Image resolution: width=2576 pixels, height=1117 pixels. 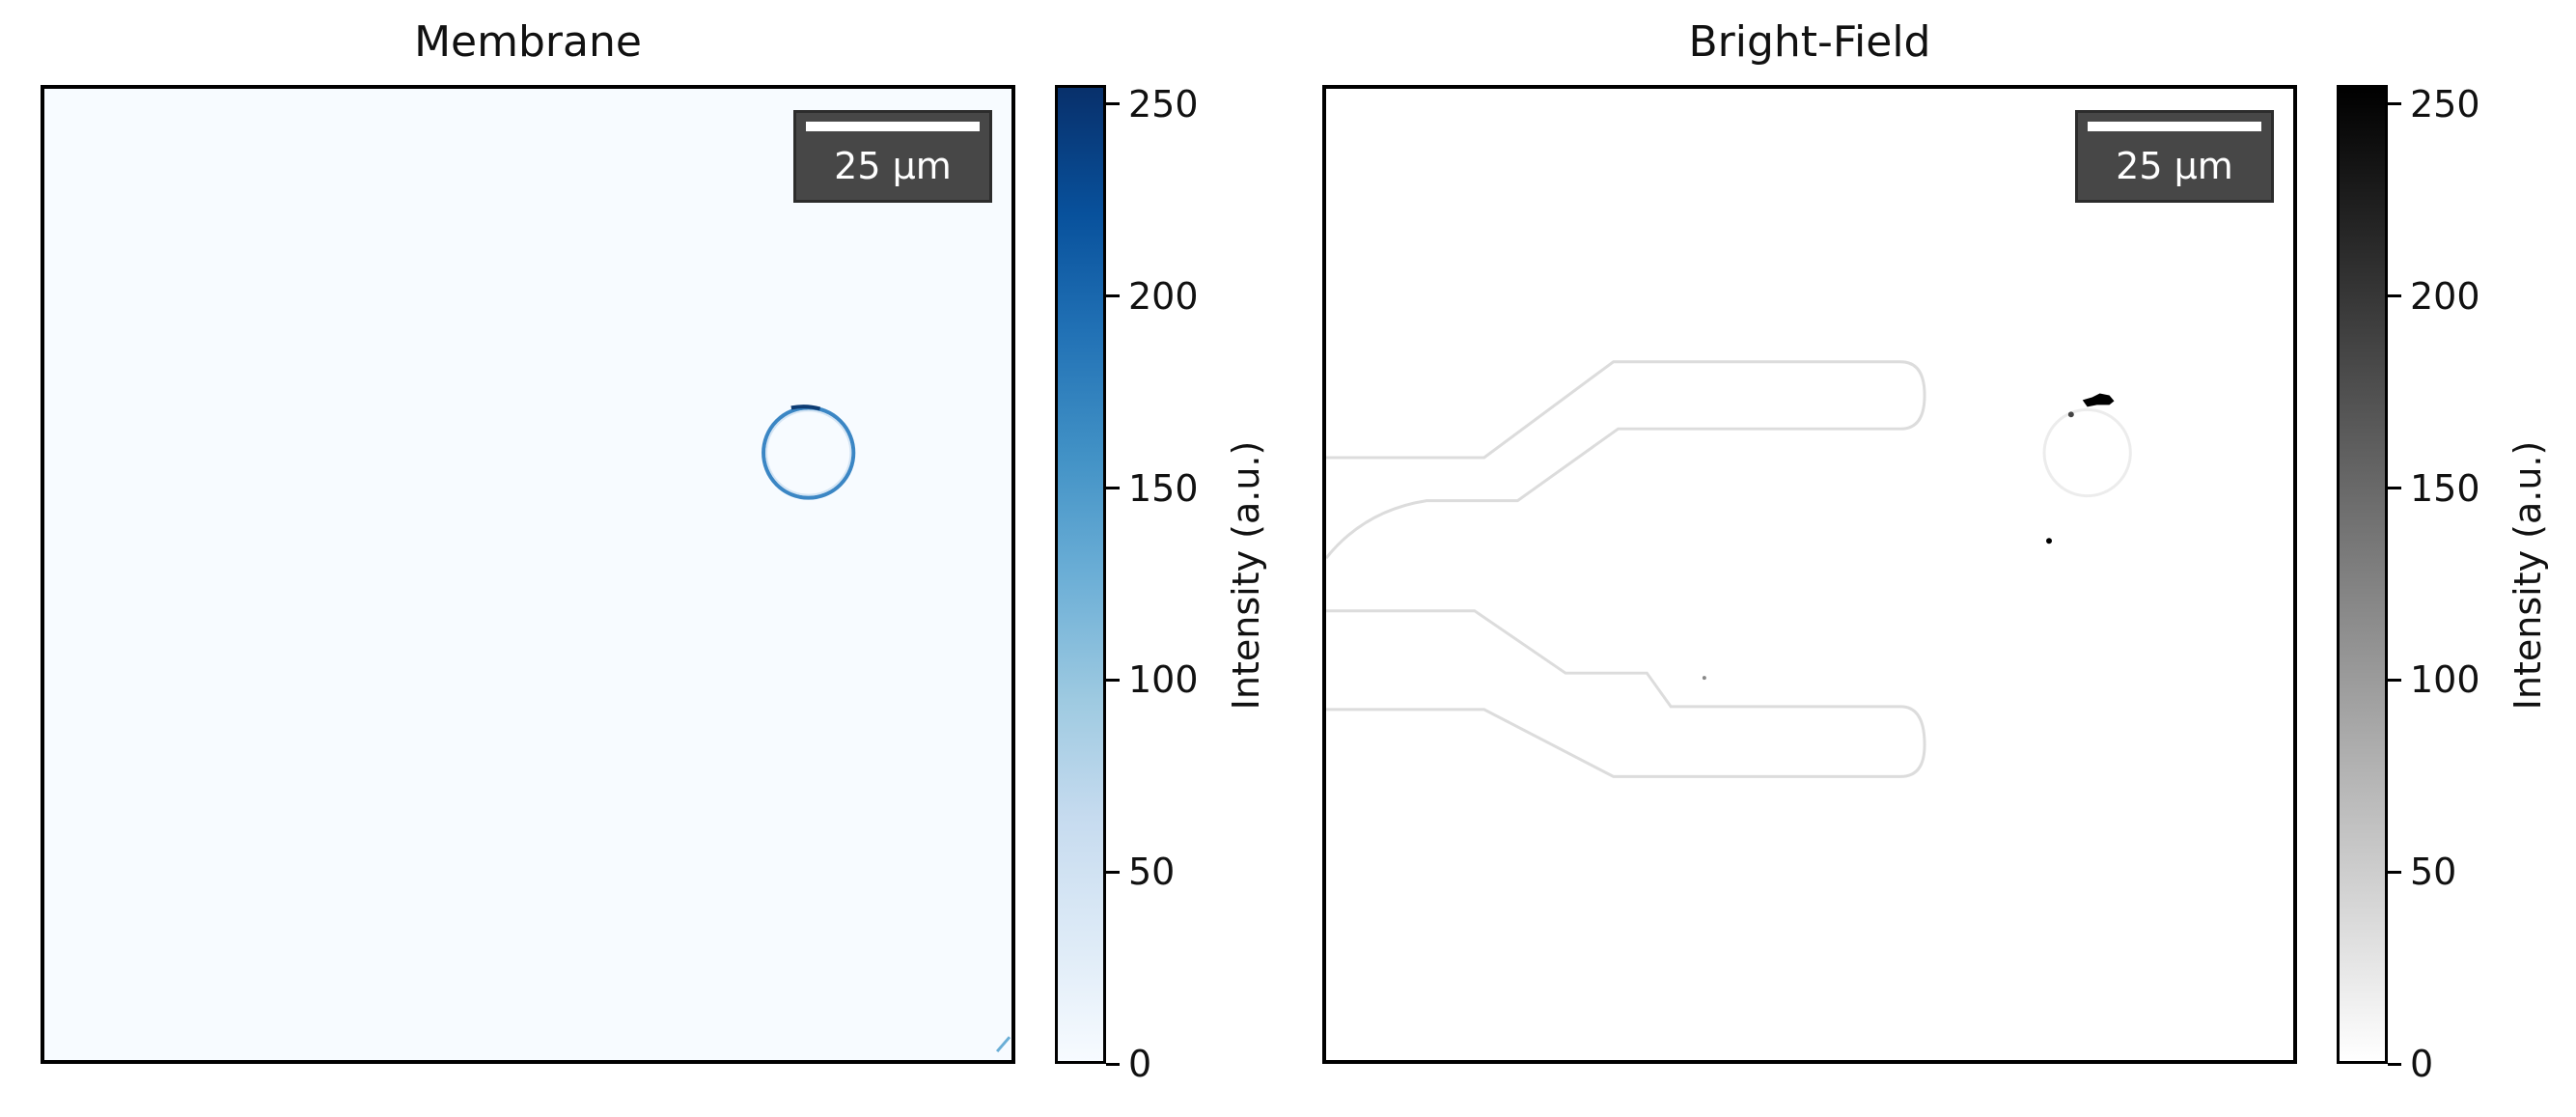 What do you see at coordinates (2098, 400) in the screenshot?
I see `debris-particle` at bounding box center [2098, 400].